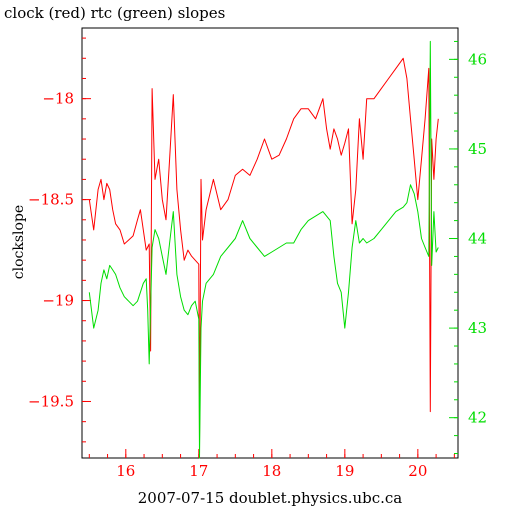 The height and width of the screenshot is (512, 512). I want to click on y-tick-label: −18, so click(58, 99).